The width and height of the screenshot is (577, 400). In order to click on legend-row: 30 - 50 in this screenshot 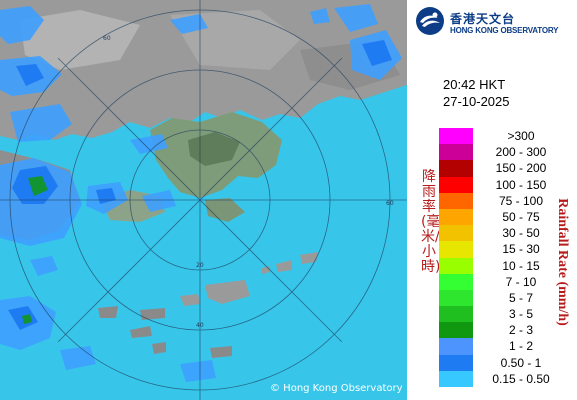, I will do `click(504, 233)`.